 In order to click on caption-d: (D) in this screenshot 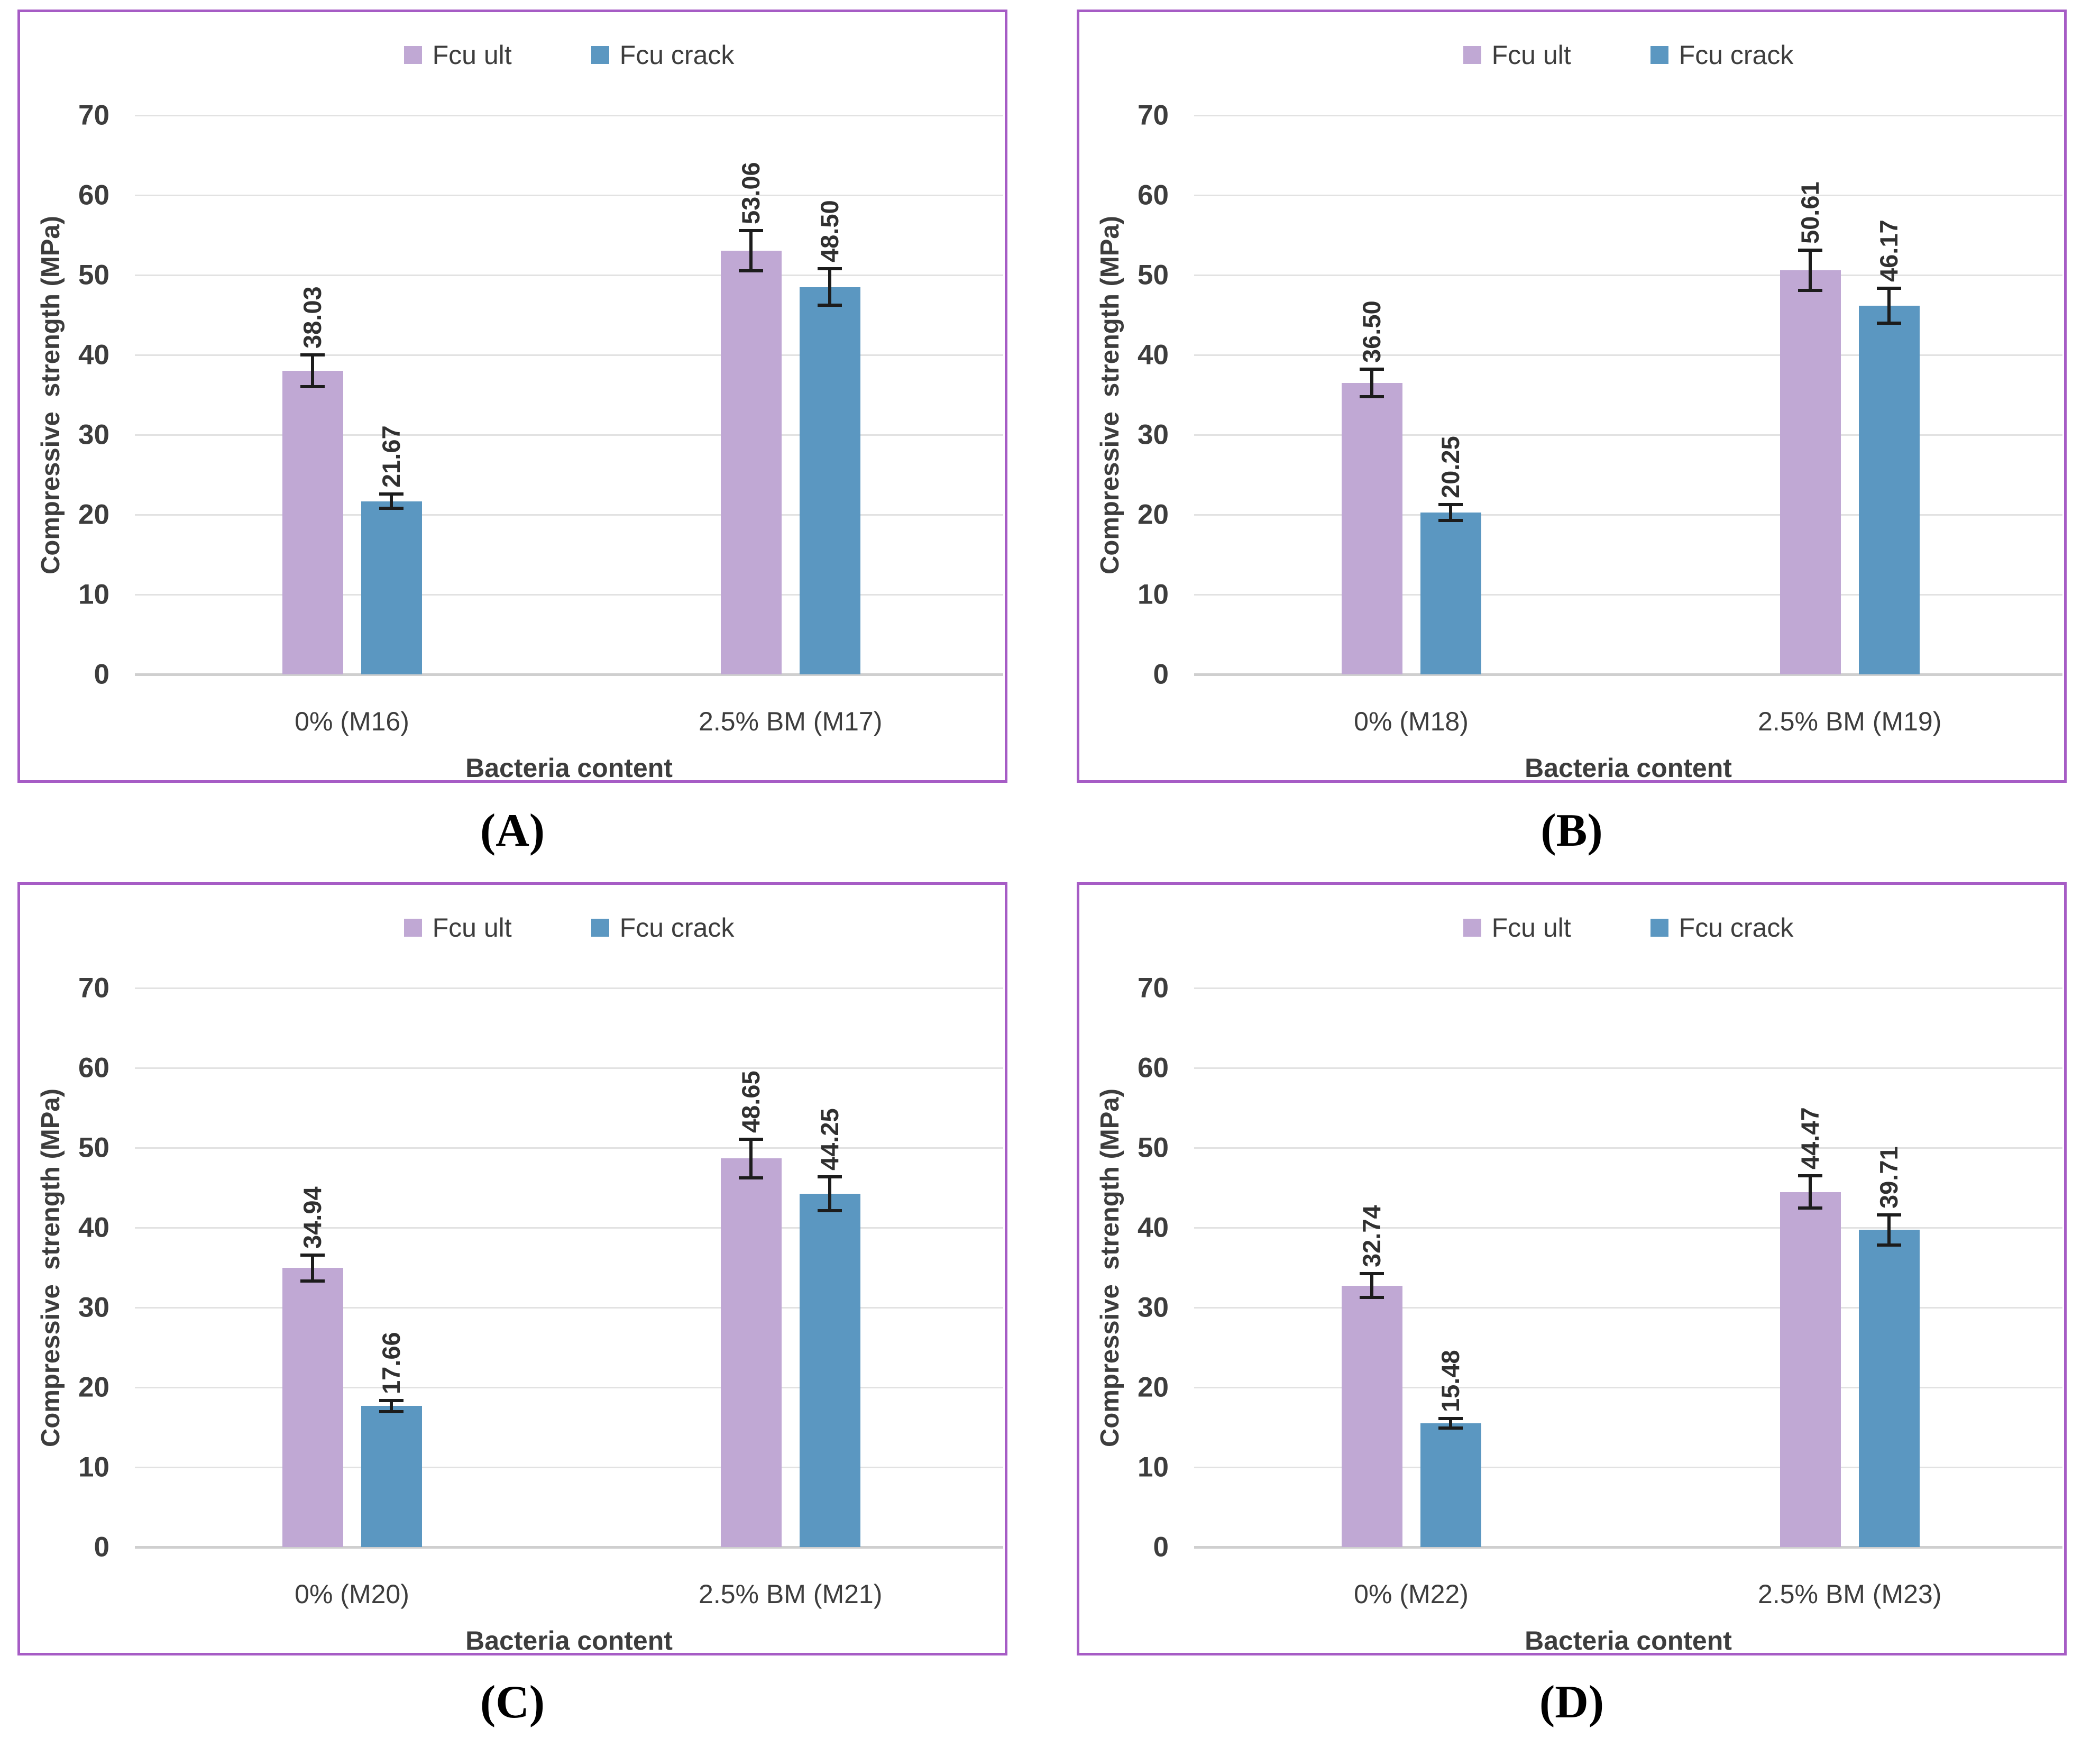, I will do `click(1571, 1703)`.